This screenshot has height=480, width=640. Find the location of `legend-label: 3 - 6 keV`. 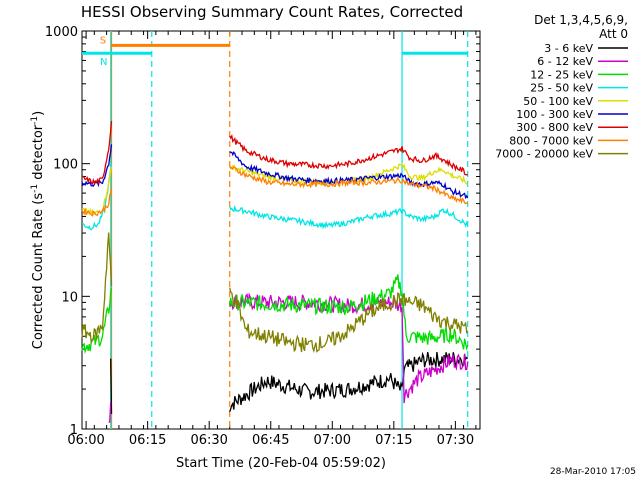

legend-label: 3 - 6 keV is located at coordinates (568, 48).